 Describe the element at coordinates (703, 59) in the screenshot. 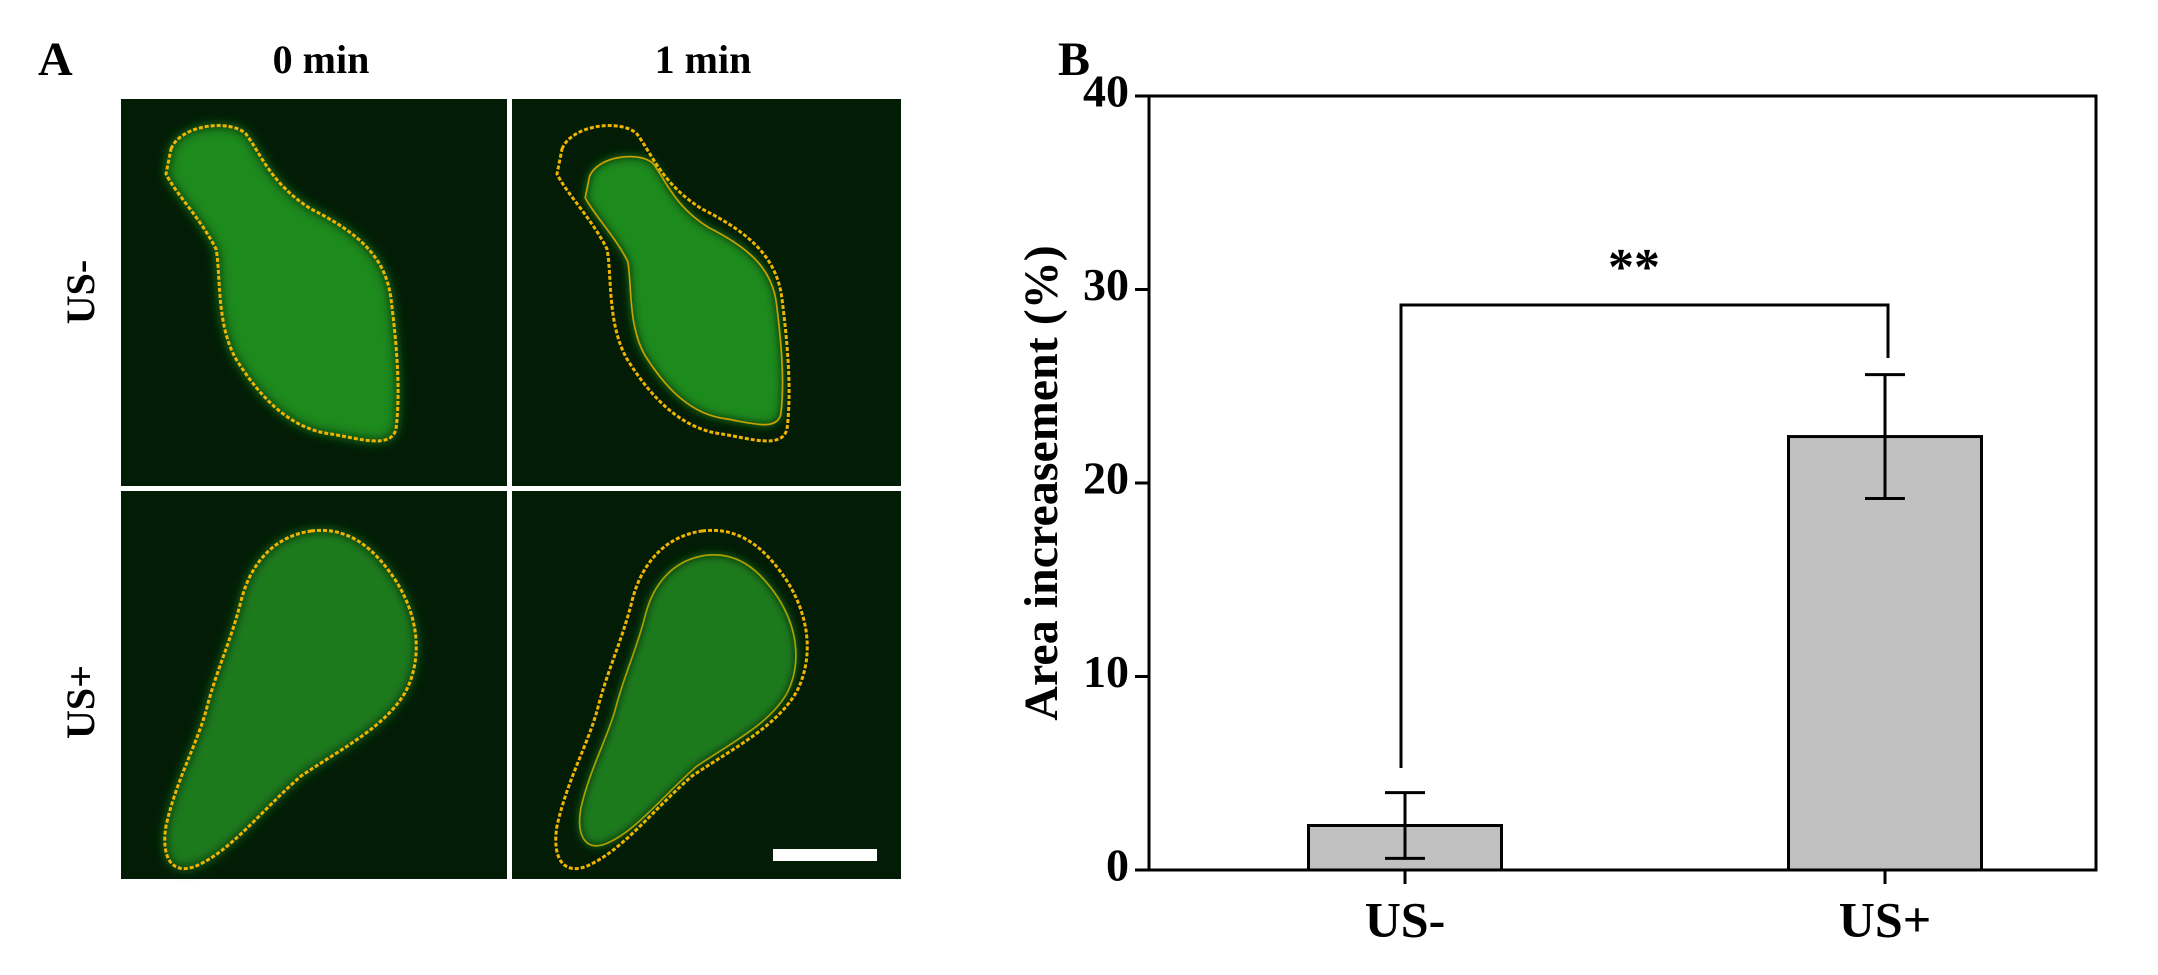

I see `column-label: 1 min` at that location.